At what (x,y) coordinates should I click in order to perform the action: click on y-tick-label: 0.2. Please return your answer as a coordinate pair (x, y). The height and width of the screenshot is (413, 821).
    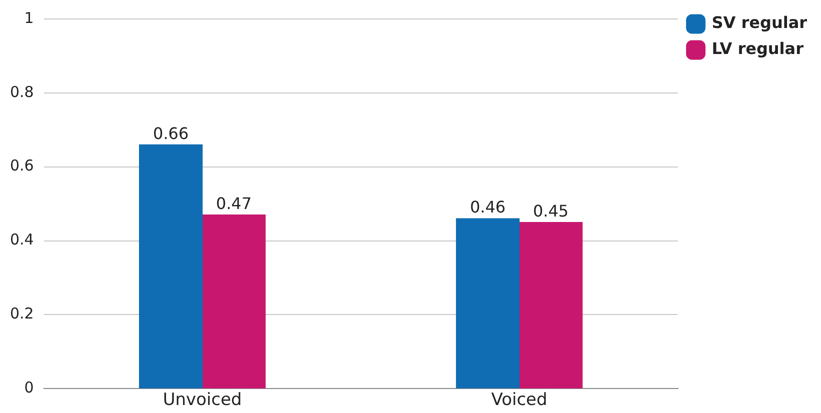
    Looking at the image, I should click on (22, 313).